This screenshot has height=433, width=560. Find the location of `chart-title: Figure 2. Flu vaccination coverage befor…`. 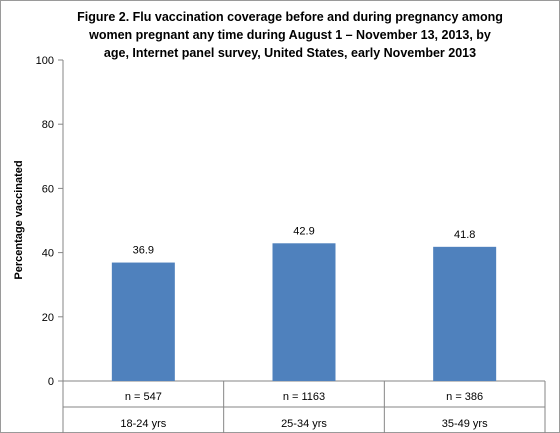

chart-title: Figure 2. Flu vaccination coverage befor… is located at coordinates (290, 35).